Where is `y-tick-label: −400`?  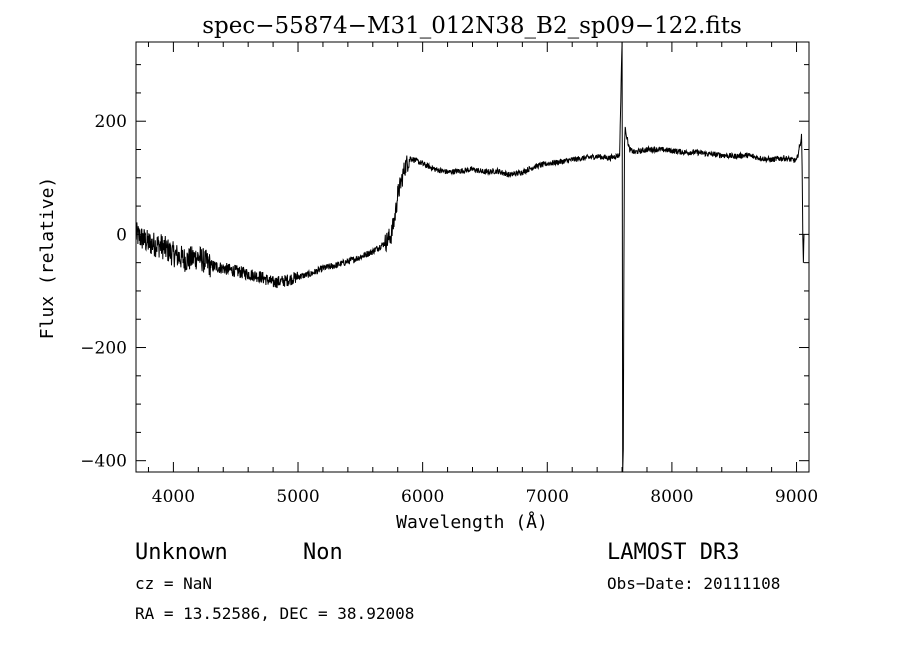 y-tick-label: −400 is located at coordinates (103, 462).